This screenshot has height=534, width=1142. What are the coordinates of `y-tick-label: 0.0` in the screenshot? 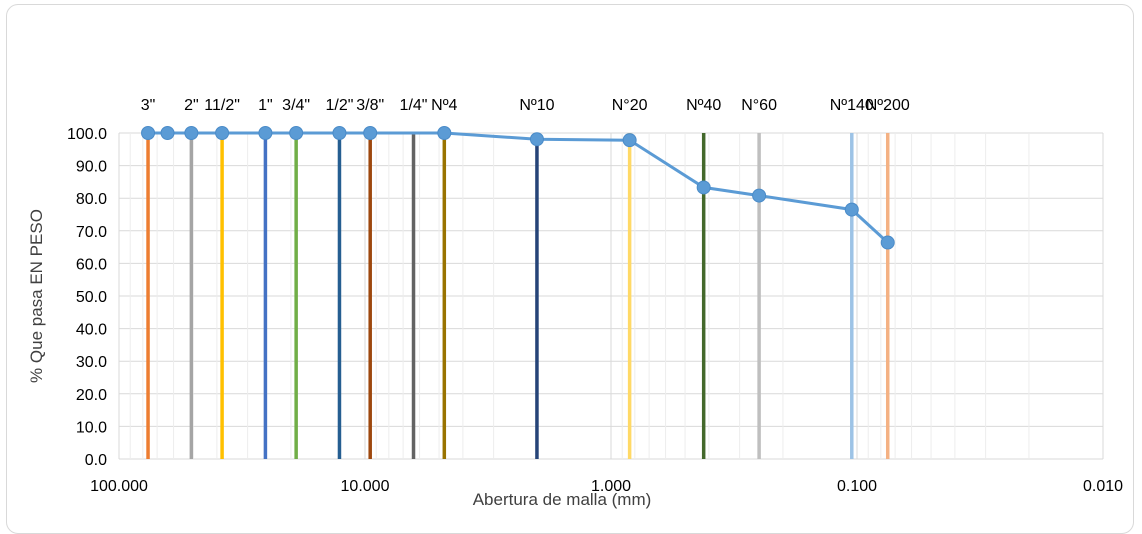 It's located at (96, 460).